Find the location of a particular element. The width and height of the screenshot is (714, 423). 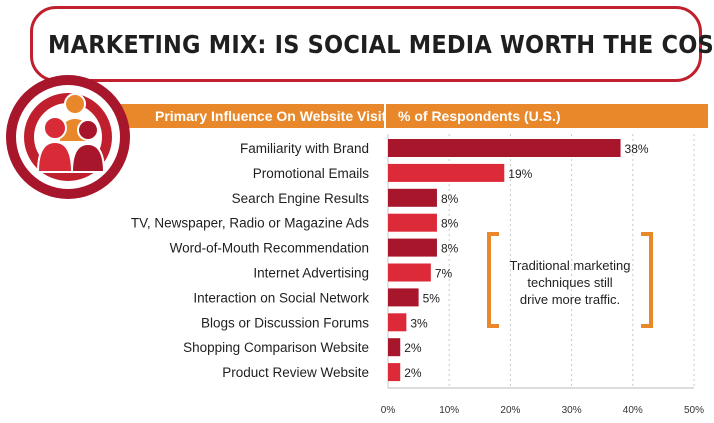

x-tick-label: 20% is located at coordinates (510, 410).